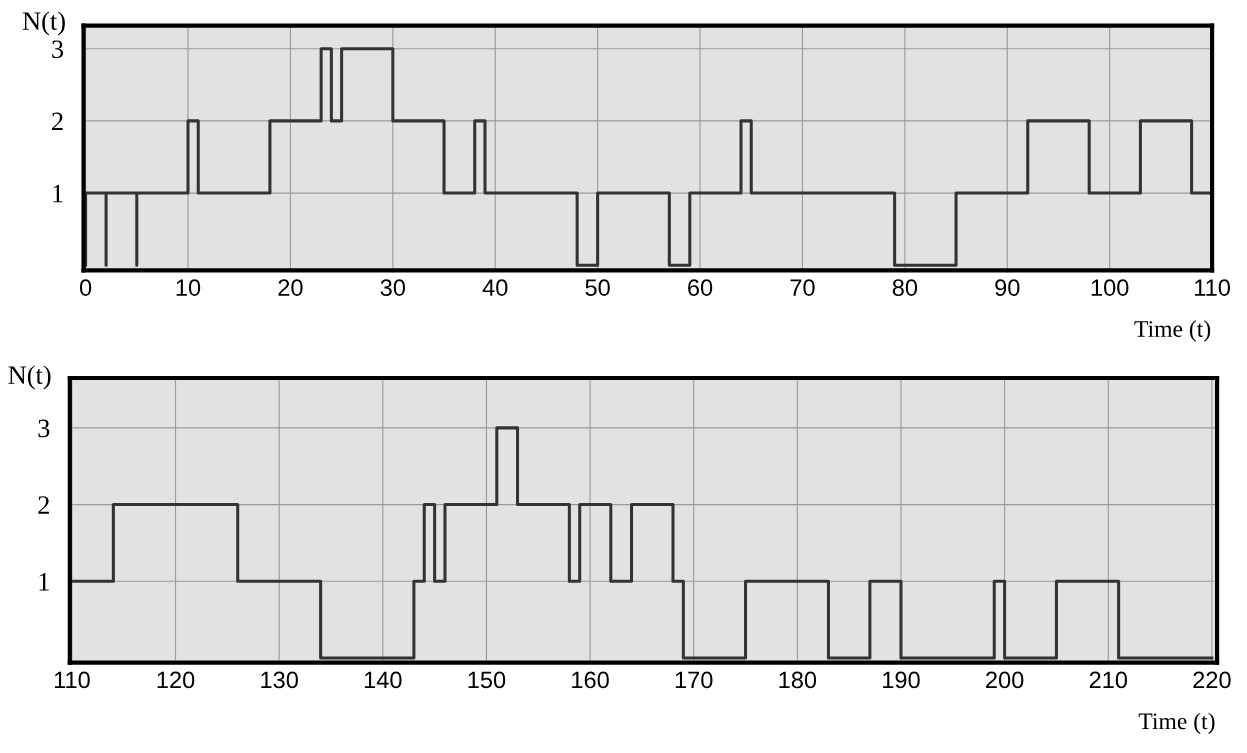 The image size is (1247, 753). Describe the element at coordinates (393, 287) in the screenshot. I see `x-tick-label: 30` at that location.